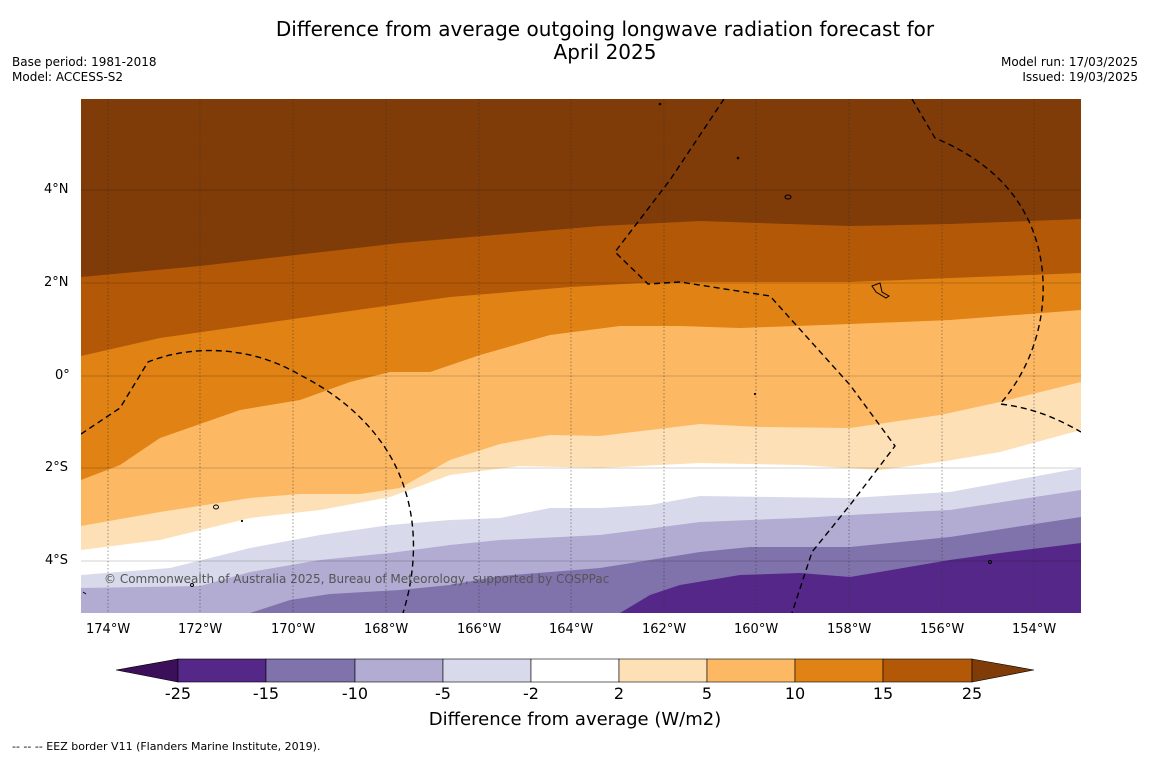  I want to click on base-period: Base period: 1981-2018, so click(84, 62).